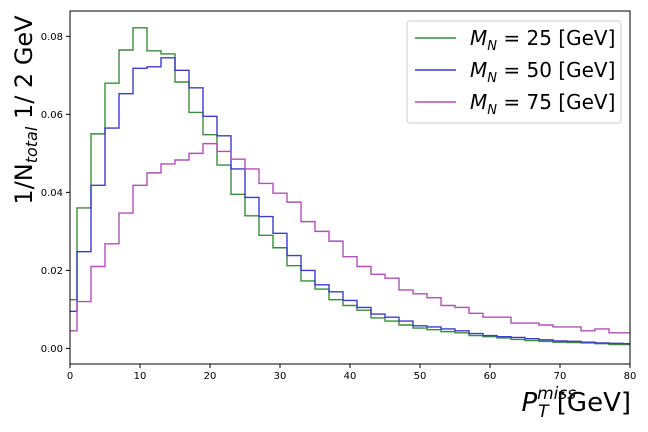 This screenshot has width=648, height=432. What do you see at coordinates (560, 376) in the screenshot?
I see `x-tick-label: 70` at bounding box center [560, 376].